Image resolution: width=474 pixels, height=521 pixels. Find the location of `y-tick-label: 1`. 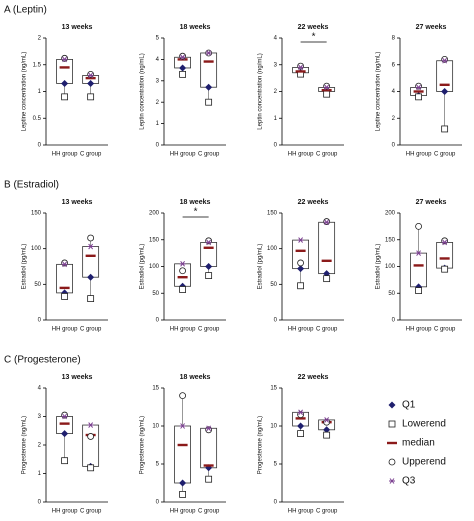

y-tick-label: 1 is located at coordinates (158, 124).